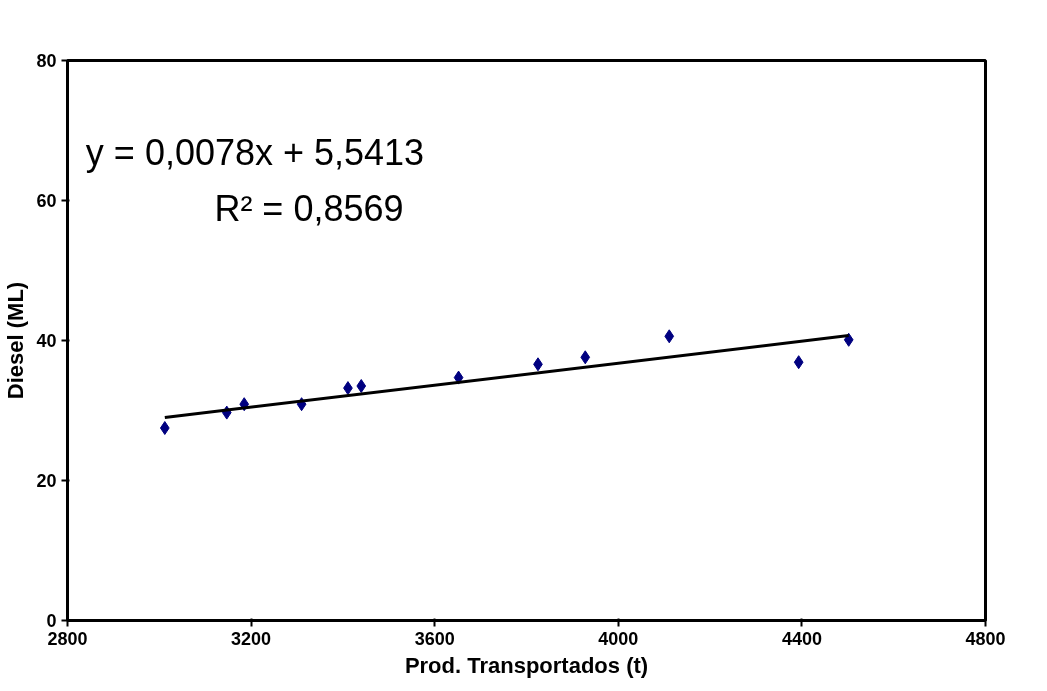 The image size is (1047, 691). What do you see at coordinates (51, 621) in the screenshot?
I see `y-tick-label: 0` at bounding box center [51, 621].